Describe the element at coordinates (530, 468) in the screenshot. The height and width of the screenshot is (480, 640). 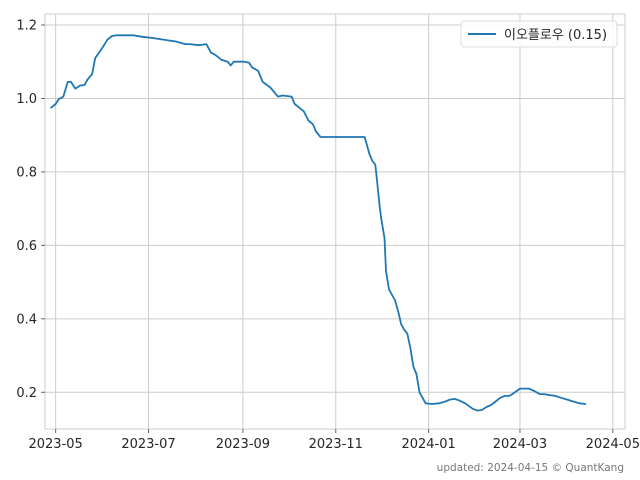
I see `updated-footnote: updated: 2024-04-15 © QuantKang` at that location.